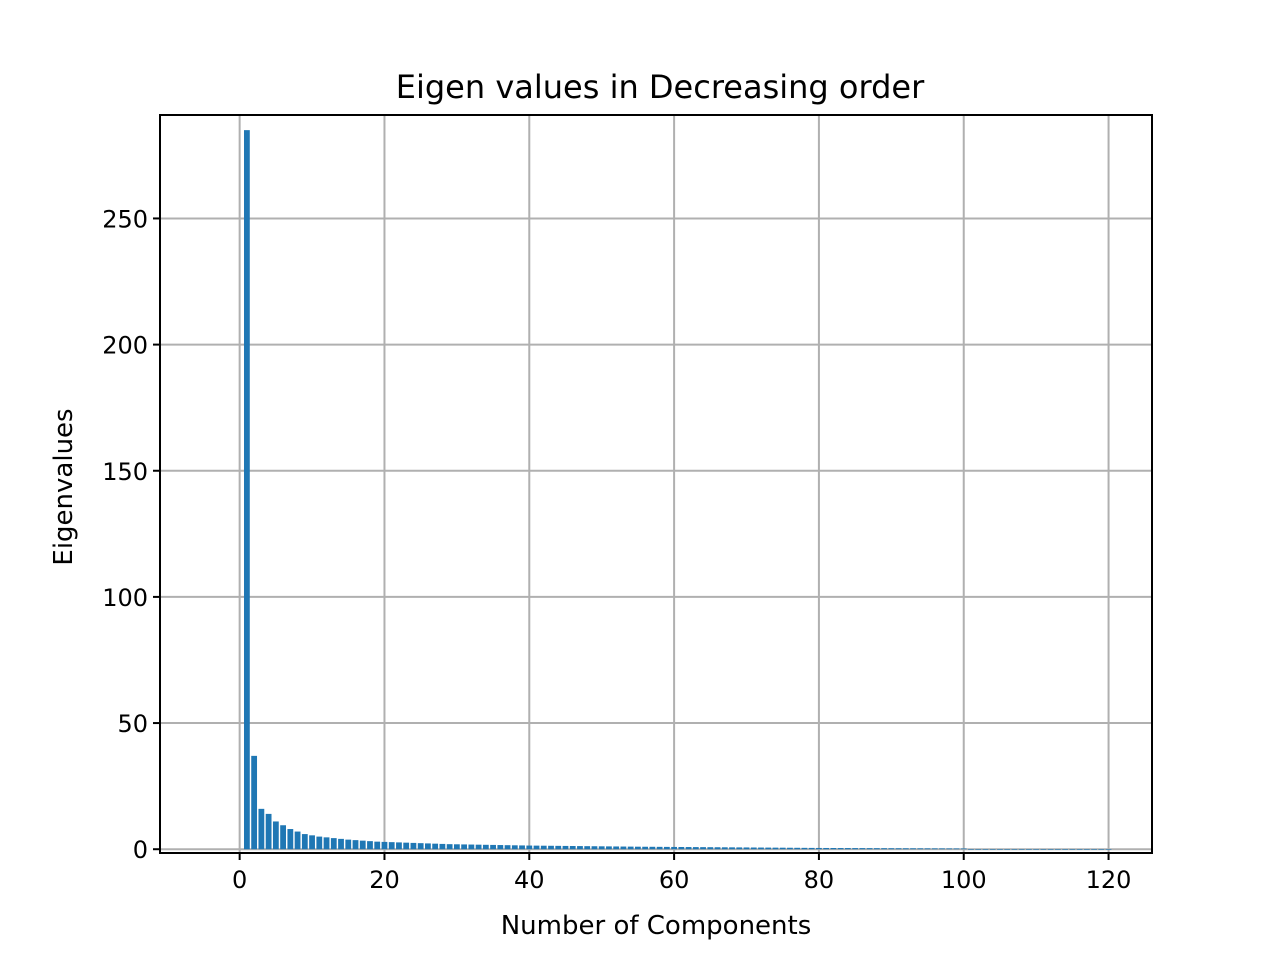  What do you see at coordinates (384, 880) in the screenshot?
I see `x-tick-label: 20` at bounding box center [384, 880].